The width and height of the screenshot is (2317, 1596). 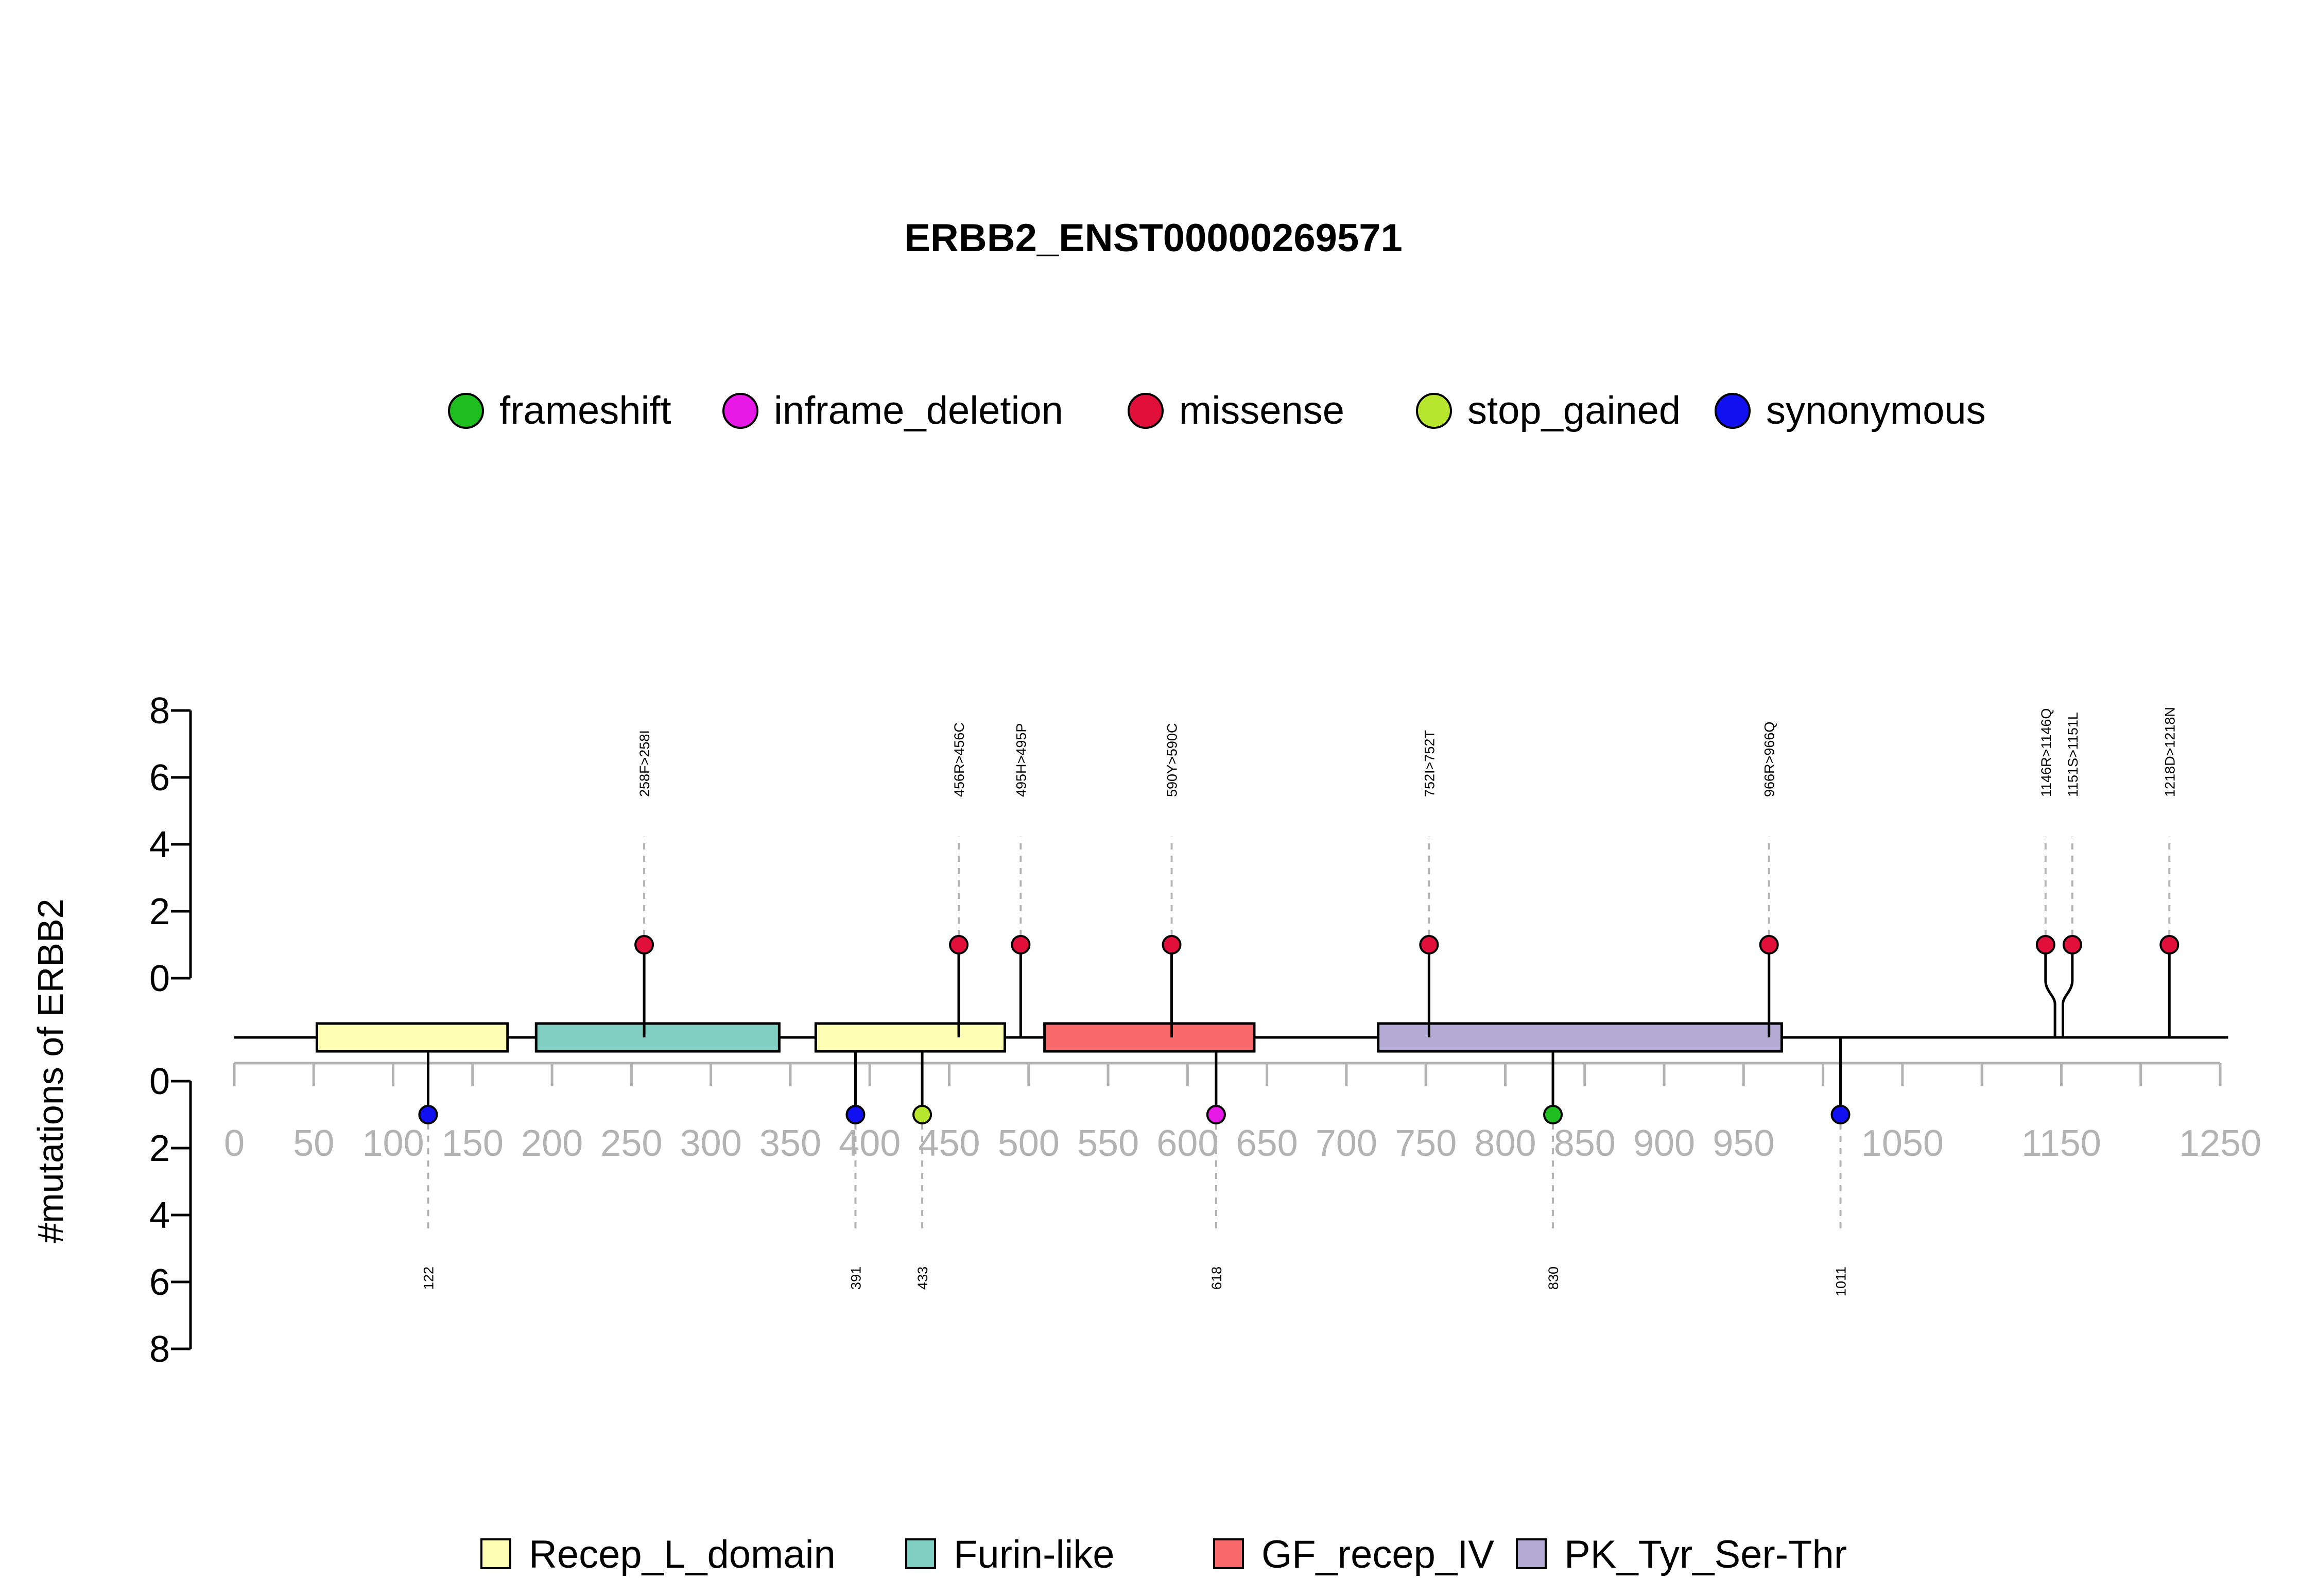 I want to click on x-tick-label: 50, so click(x=313, y=1144).